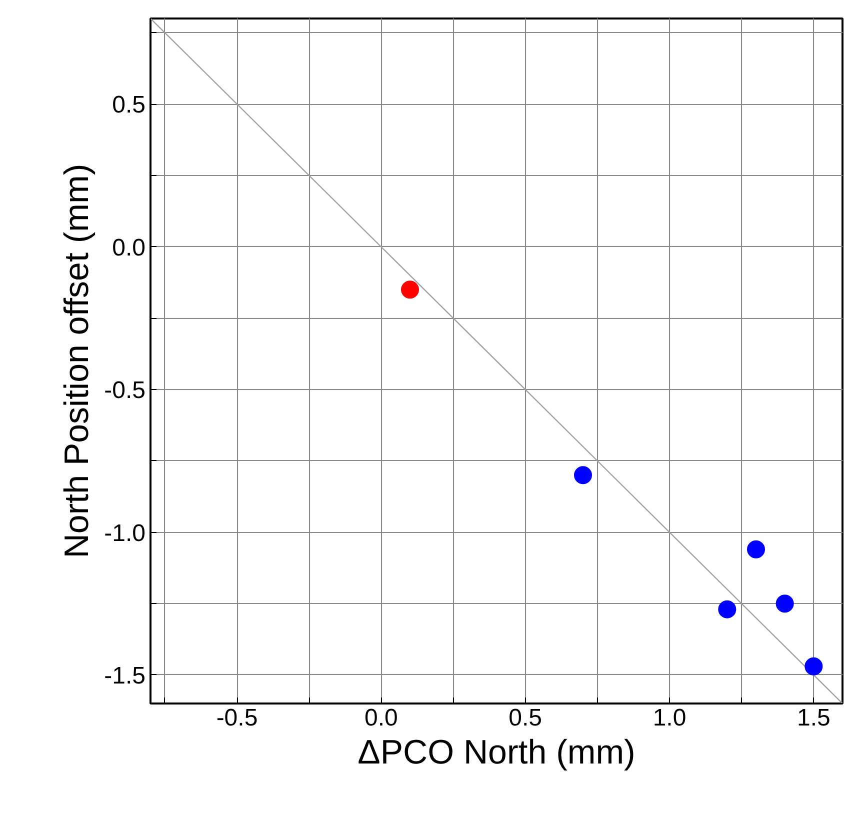 The height and width of the screenshot is (813, 847). What do you see at coordinates (497, 753) in the screenshot?
I see `x-axis-title: ΔPCO North (mm)` at bounding box center [497, 753].